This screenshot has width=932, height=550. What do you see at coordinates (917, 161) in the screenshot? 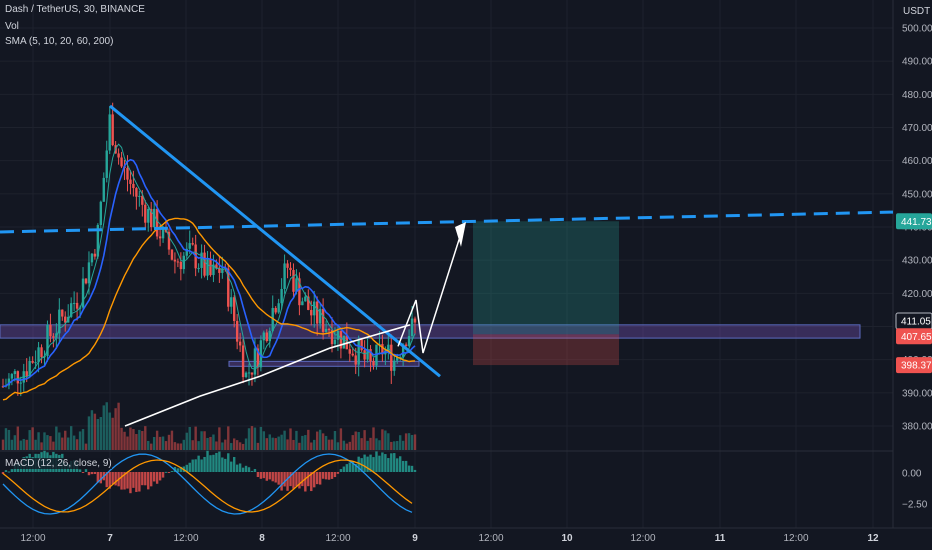
I see `price-tick-label: 460.00` at bounding box center [917, 161].